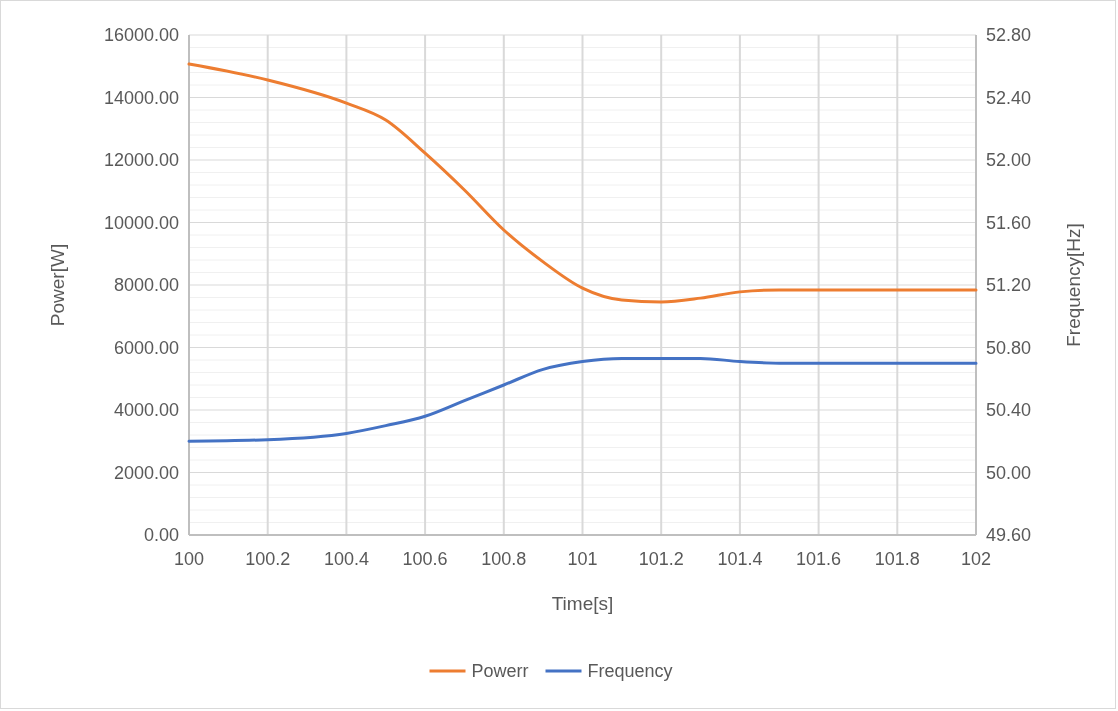 The image size is (1118, 711). I want to click on y2-tick-label: 50.40, so click(1009, 410).